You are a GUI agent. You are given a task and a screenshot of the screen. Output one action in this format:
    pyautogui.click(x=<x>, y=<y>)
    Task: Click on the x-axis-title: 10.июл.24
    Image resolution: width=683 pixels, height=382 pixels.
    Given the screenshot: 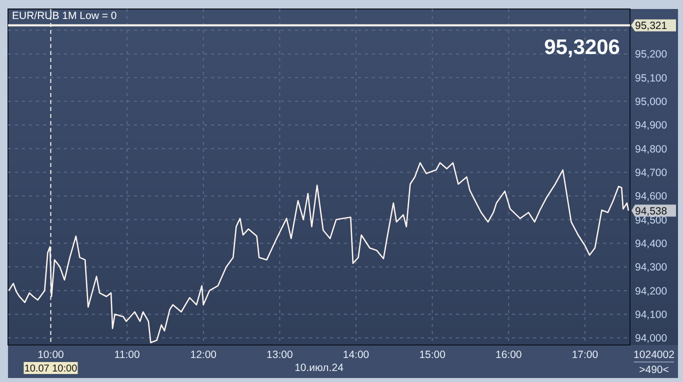 What is the action you would take?
    pyautogui.click(x=319, y=368)
    